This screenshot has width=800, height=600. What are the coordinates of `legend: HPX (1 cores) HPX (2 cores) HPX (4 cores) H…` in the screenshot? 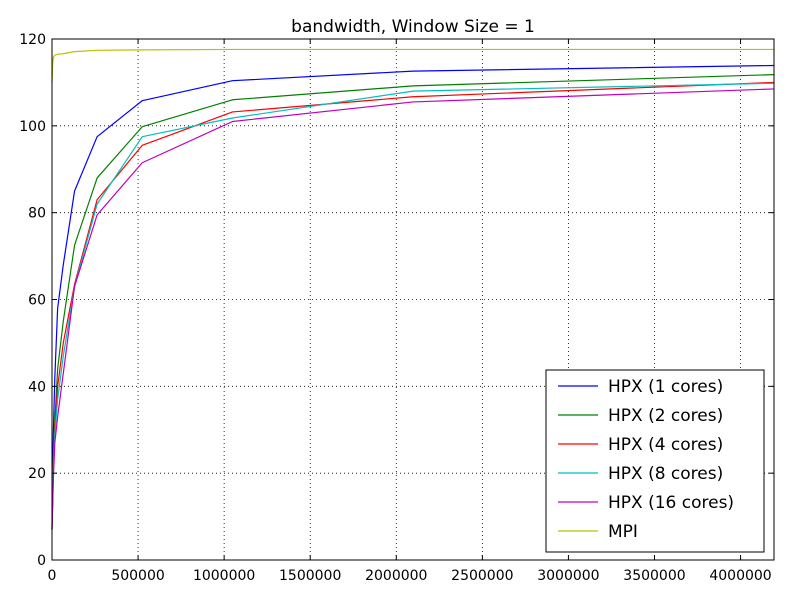 It's located at (655, 461).